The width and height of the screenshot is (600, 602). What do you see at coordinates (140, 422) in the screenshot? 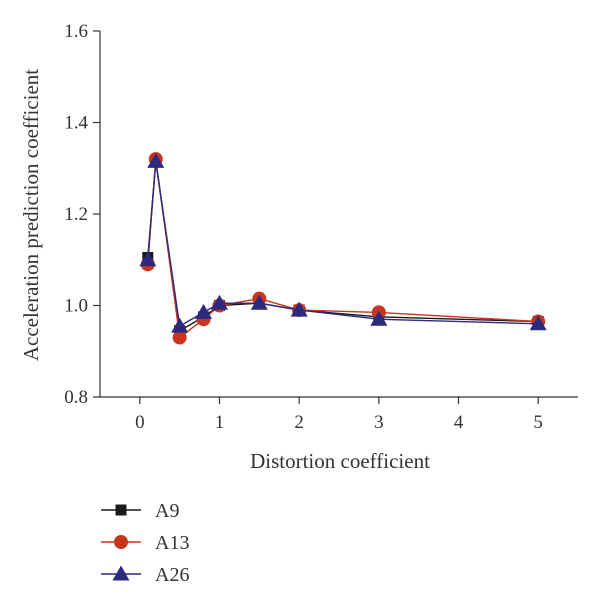
I see `x-tick-label: 0` at bounding box center [140, 422].